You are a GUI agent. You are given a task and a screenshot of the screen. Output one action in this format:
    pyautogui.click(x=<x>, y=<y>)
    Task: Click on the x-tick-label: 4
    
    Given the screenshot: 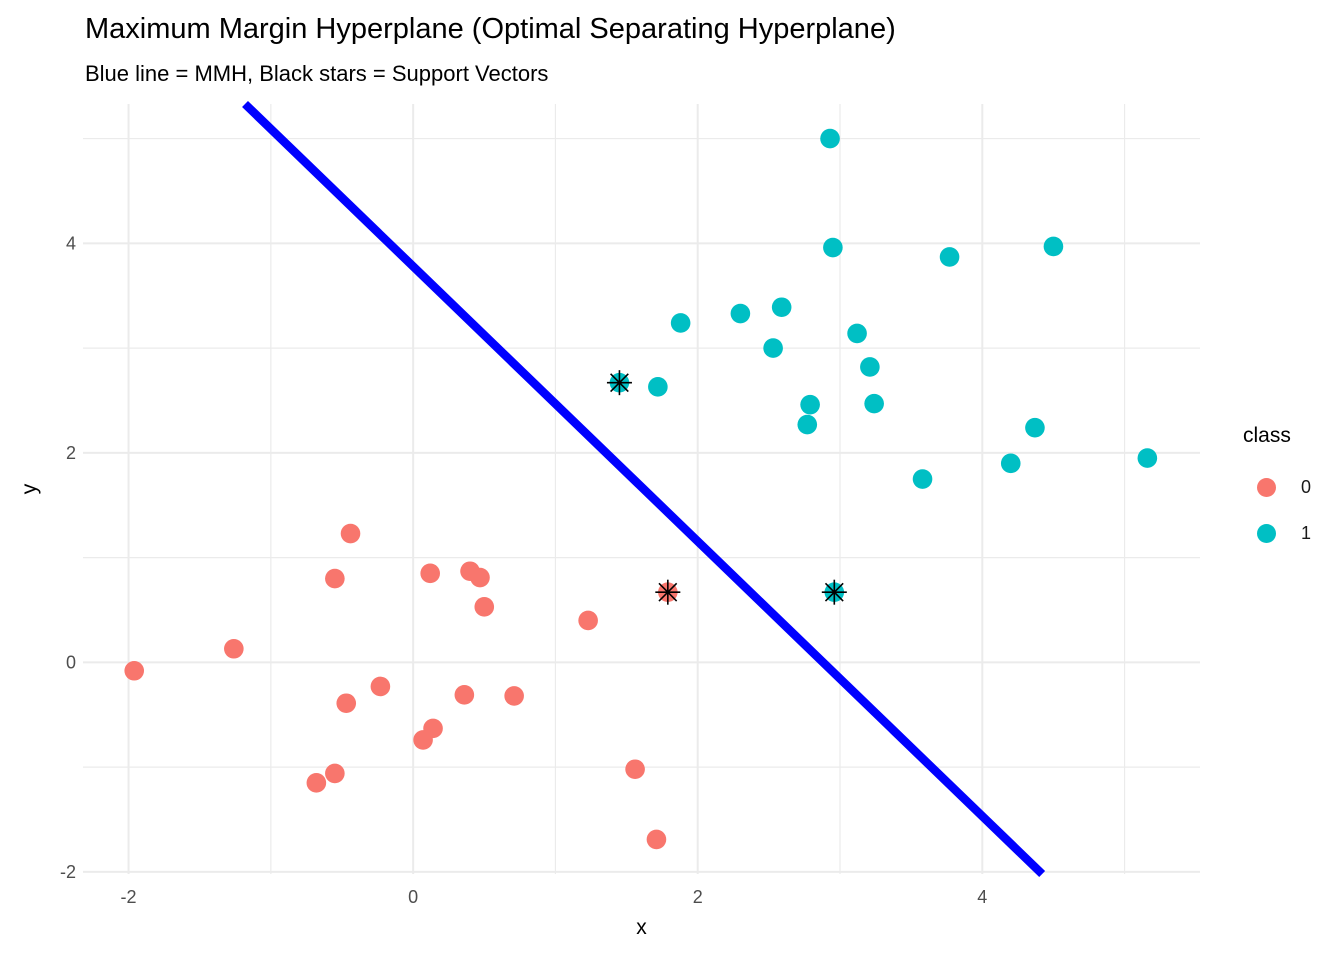 What is the action you would take?
    pyautogui.click(x=982, y=897)
    